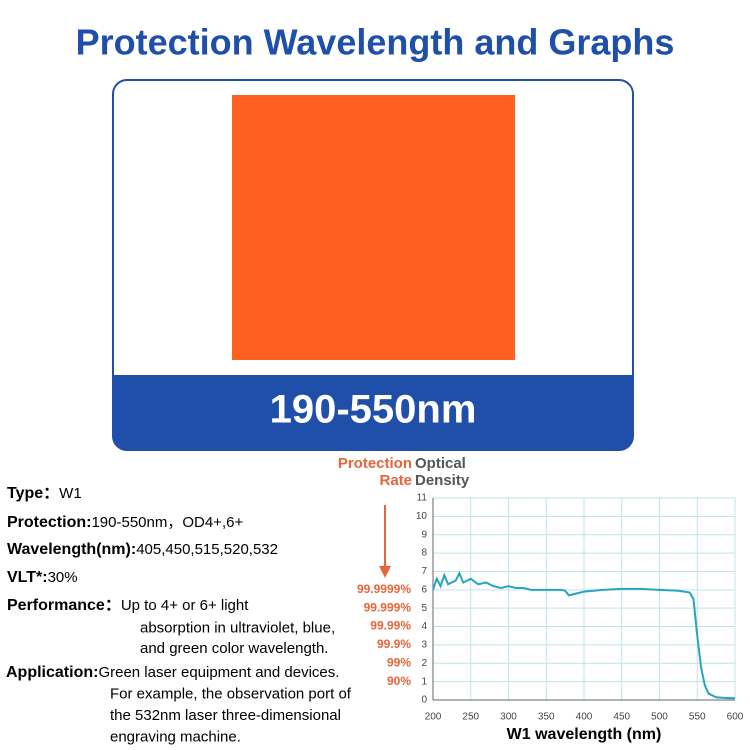 The width and height of the screenshot is (750, 750). Describe the element at coordinates (395, 480) in the screenshot. I see `y2-axis-label: Rate` at that location.